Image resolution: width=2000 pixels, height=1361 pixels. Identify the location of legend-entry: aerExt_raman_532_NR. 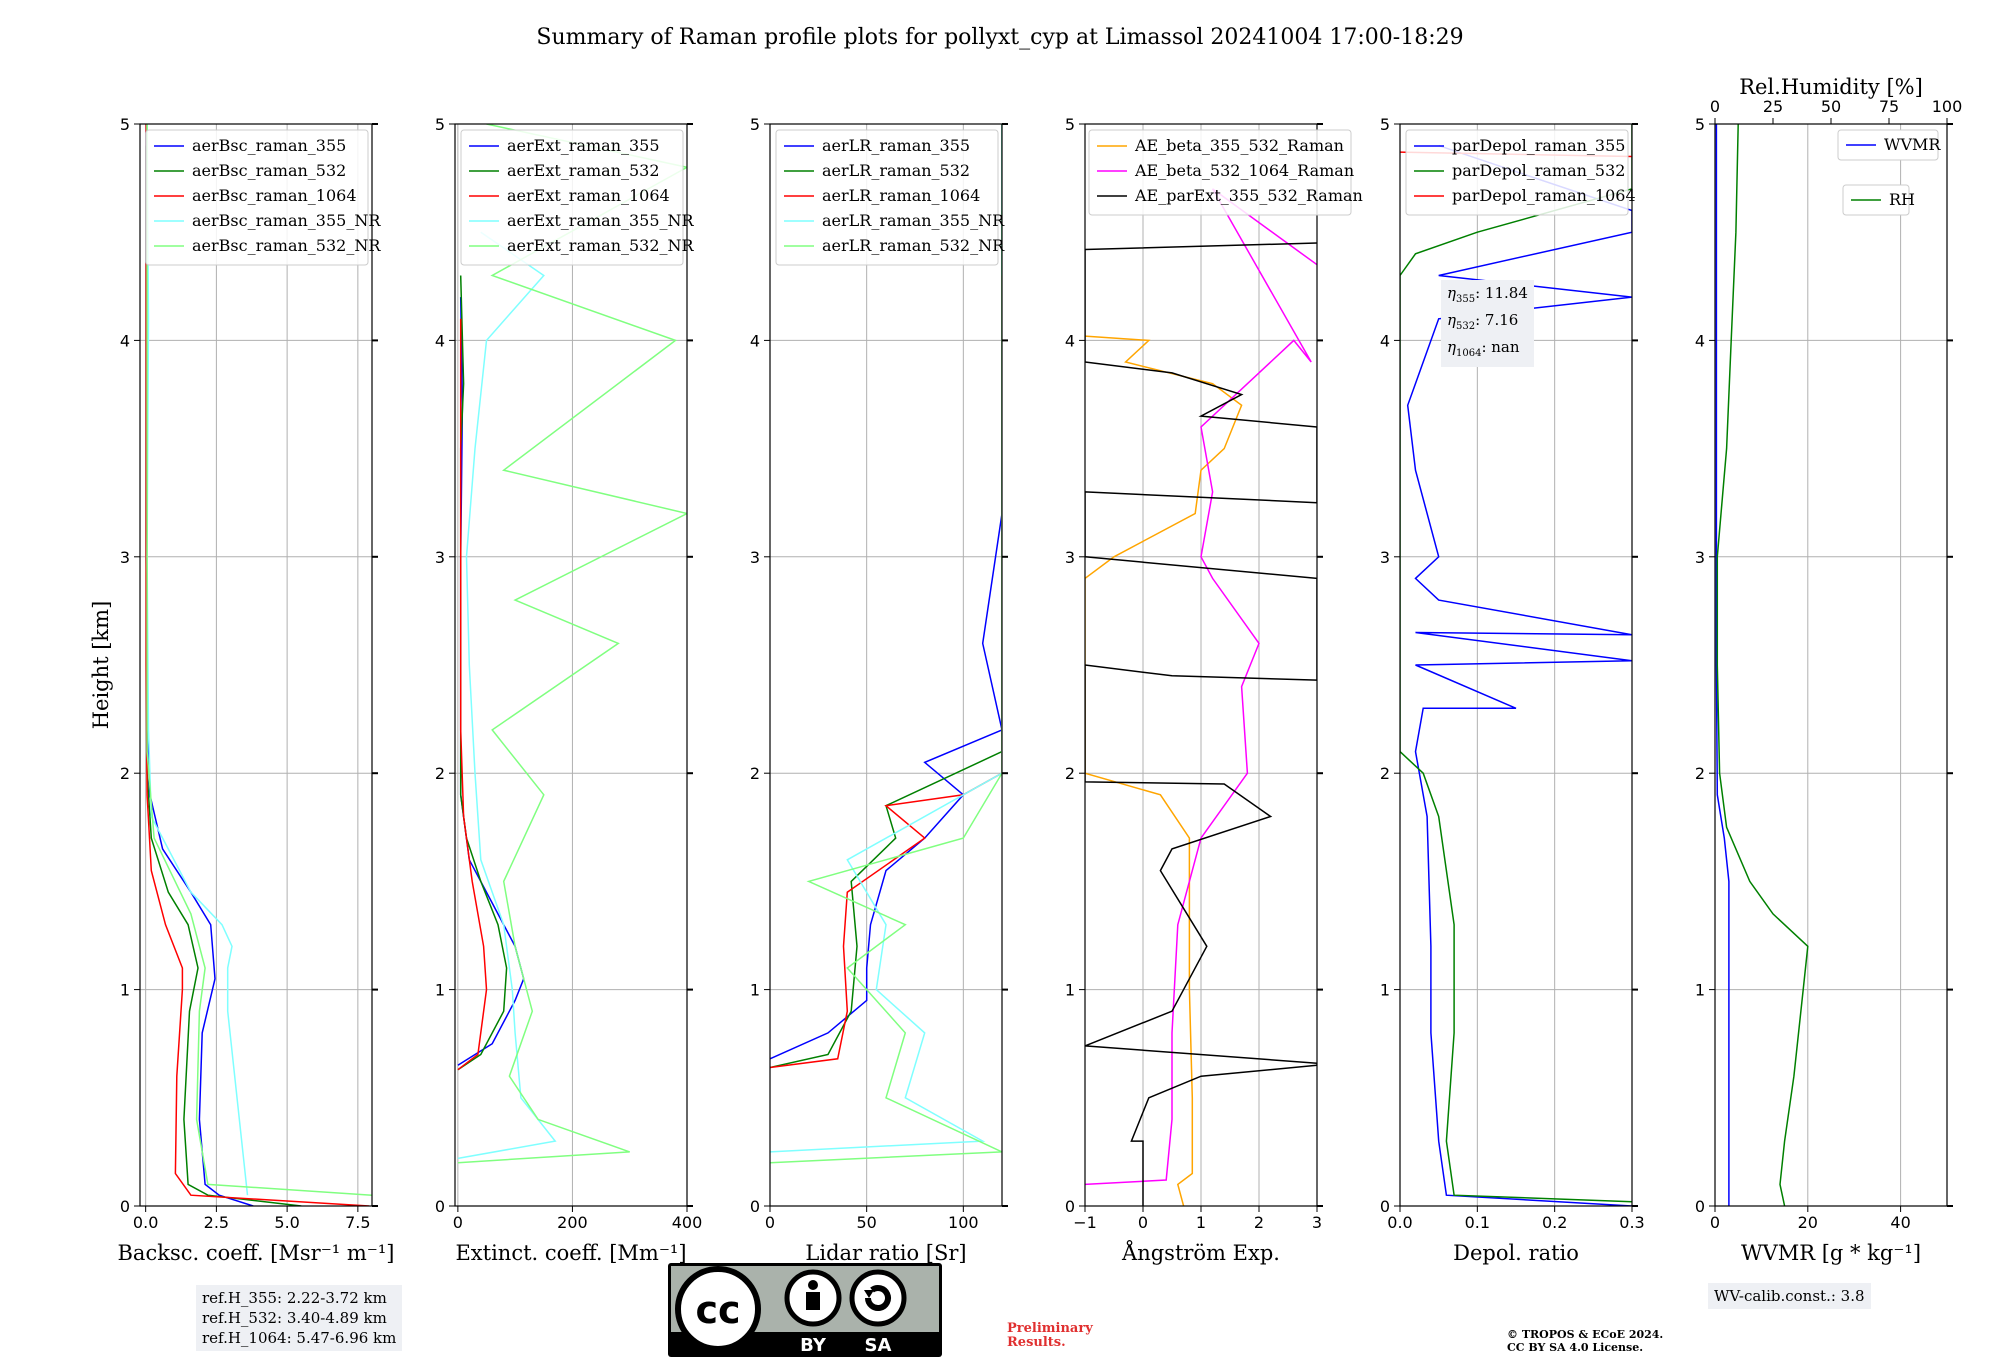
(601, 245).